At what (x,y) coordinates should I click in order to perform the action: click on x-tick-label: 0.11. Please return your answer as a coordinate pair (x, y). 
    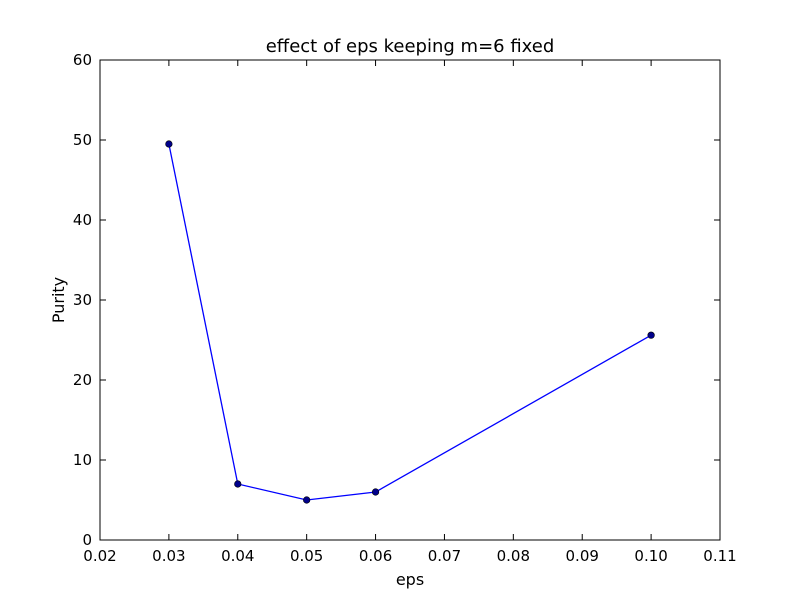
    Looking at the image, I should click on (719, 556).